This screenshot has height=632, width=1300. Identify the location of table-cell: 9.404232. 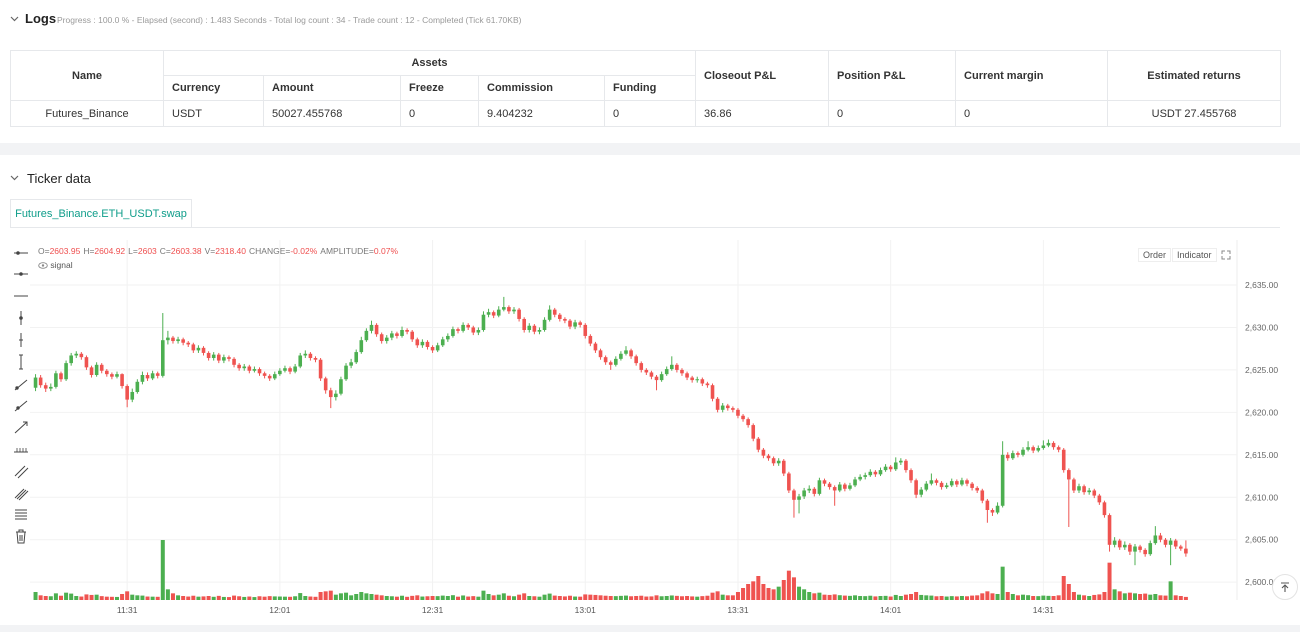
(541, 113).